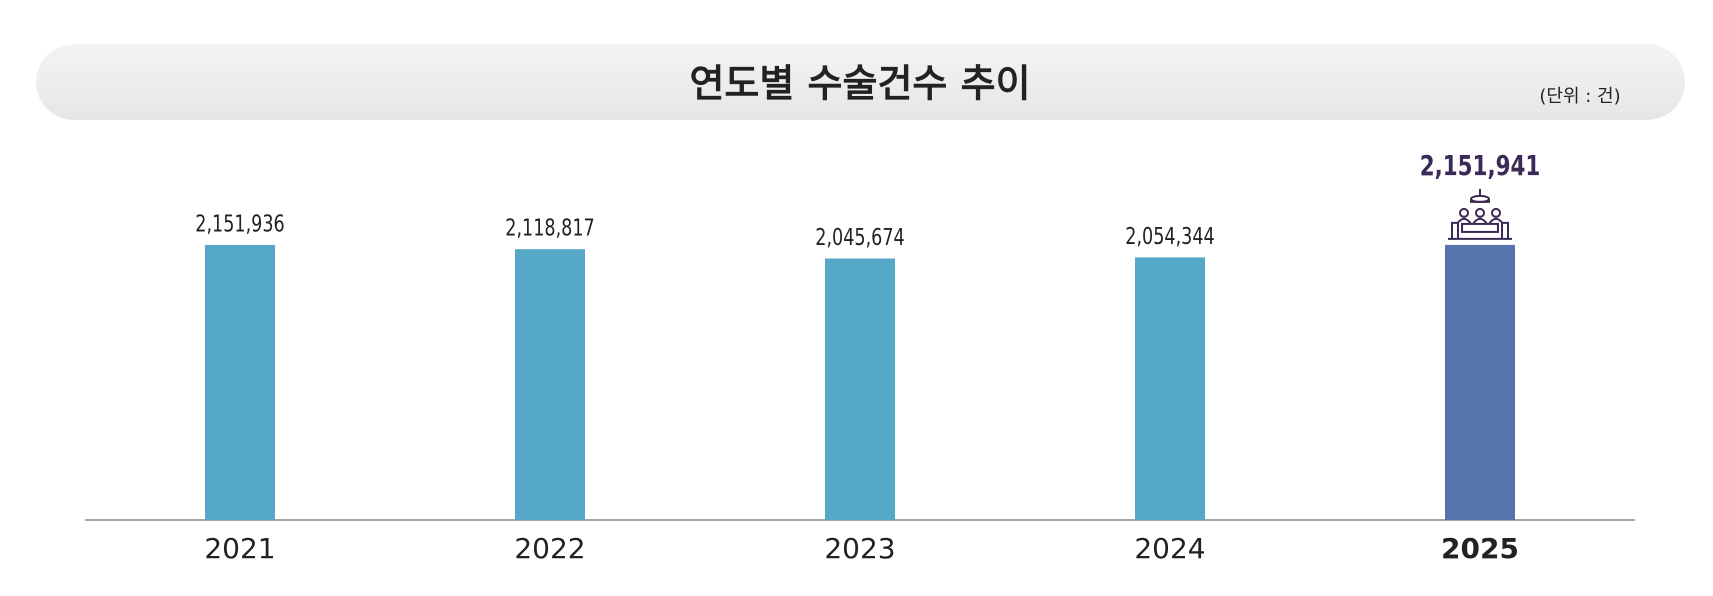 The image size is (1713, 596). I want to click on x-tick-label: 2023, so click(859, 548).